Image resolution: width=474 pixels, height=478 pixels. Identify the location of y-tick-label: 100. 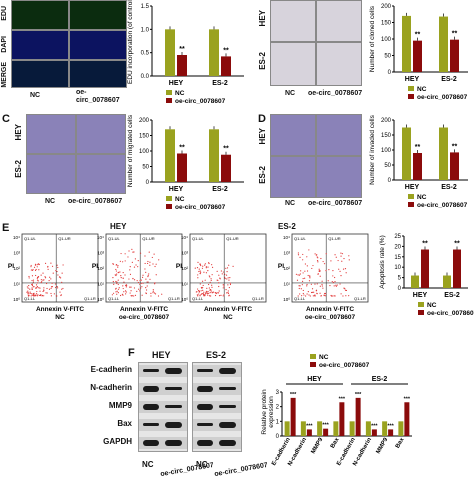
(144, 152).